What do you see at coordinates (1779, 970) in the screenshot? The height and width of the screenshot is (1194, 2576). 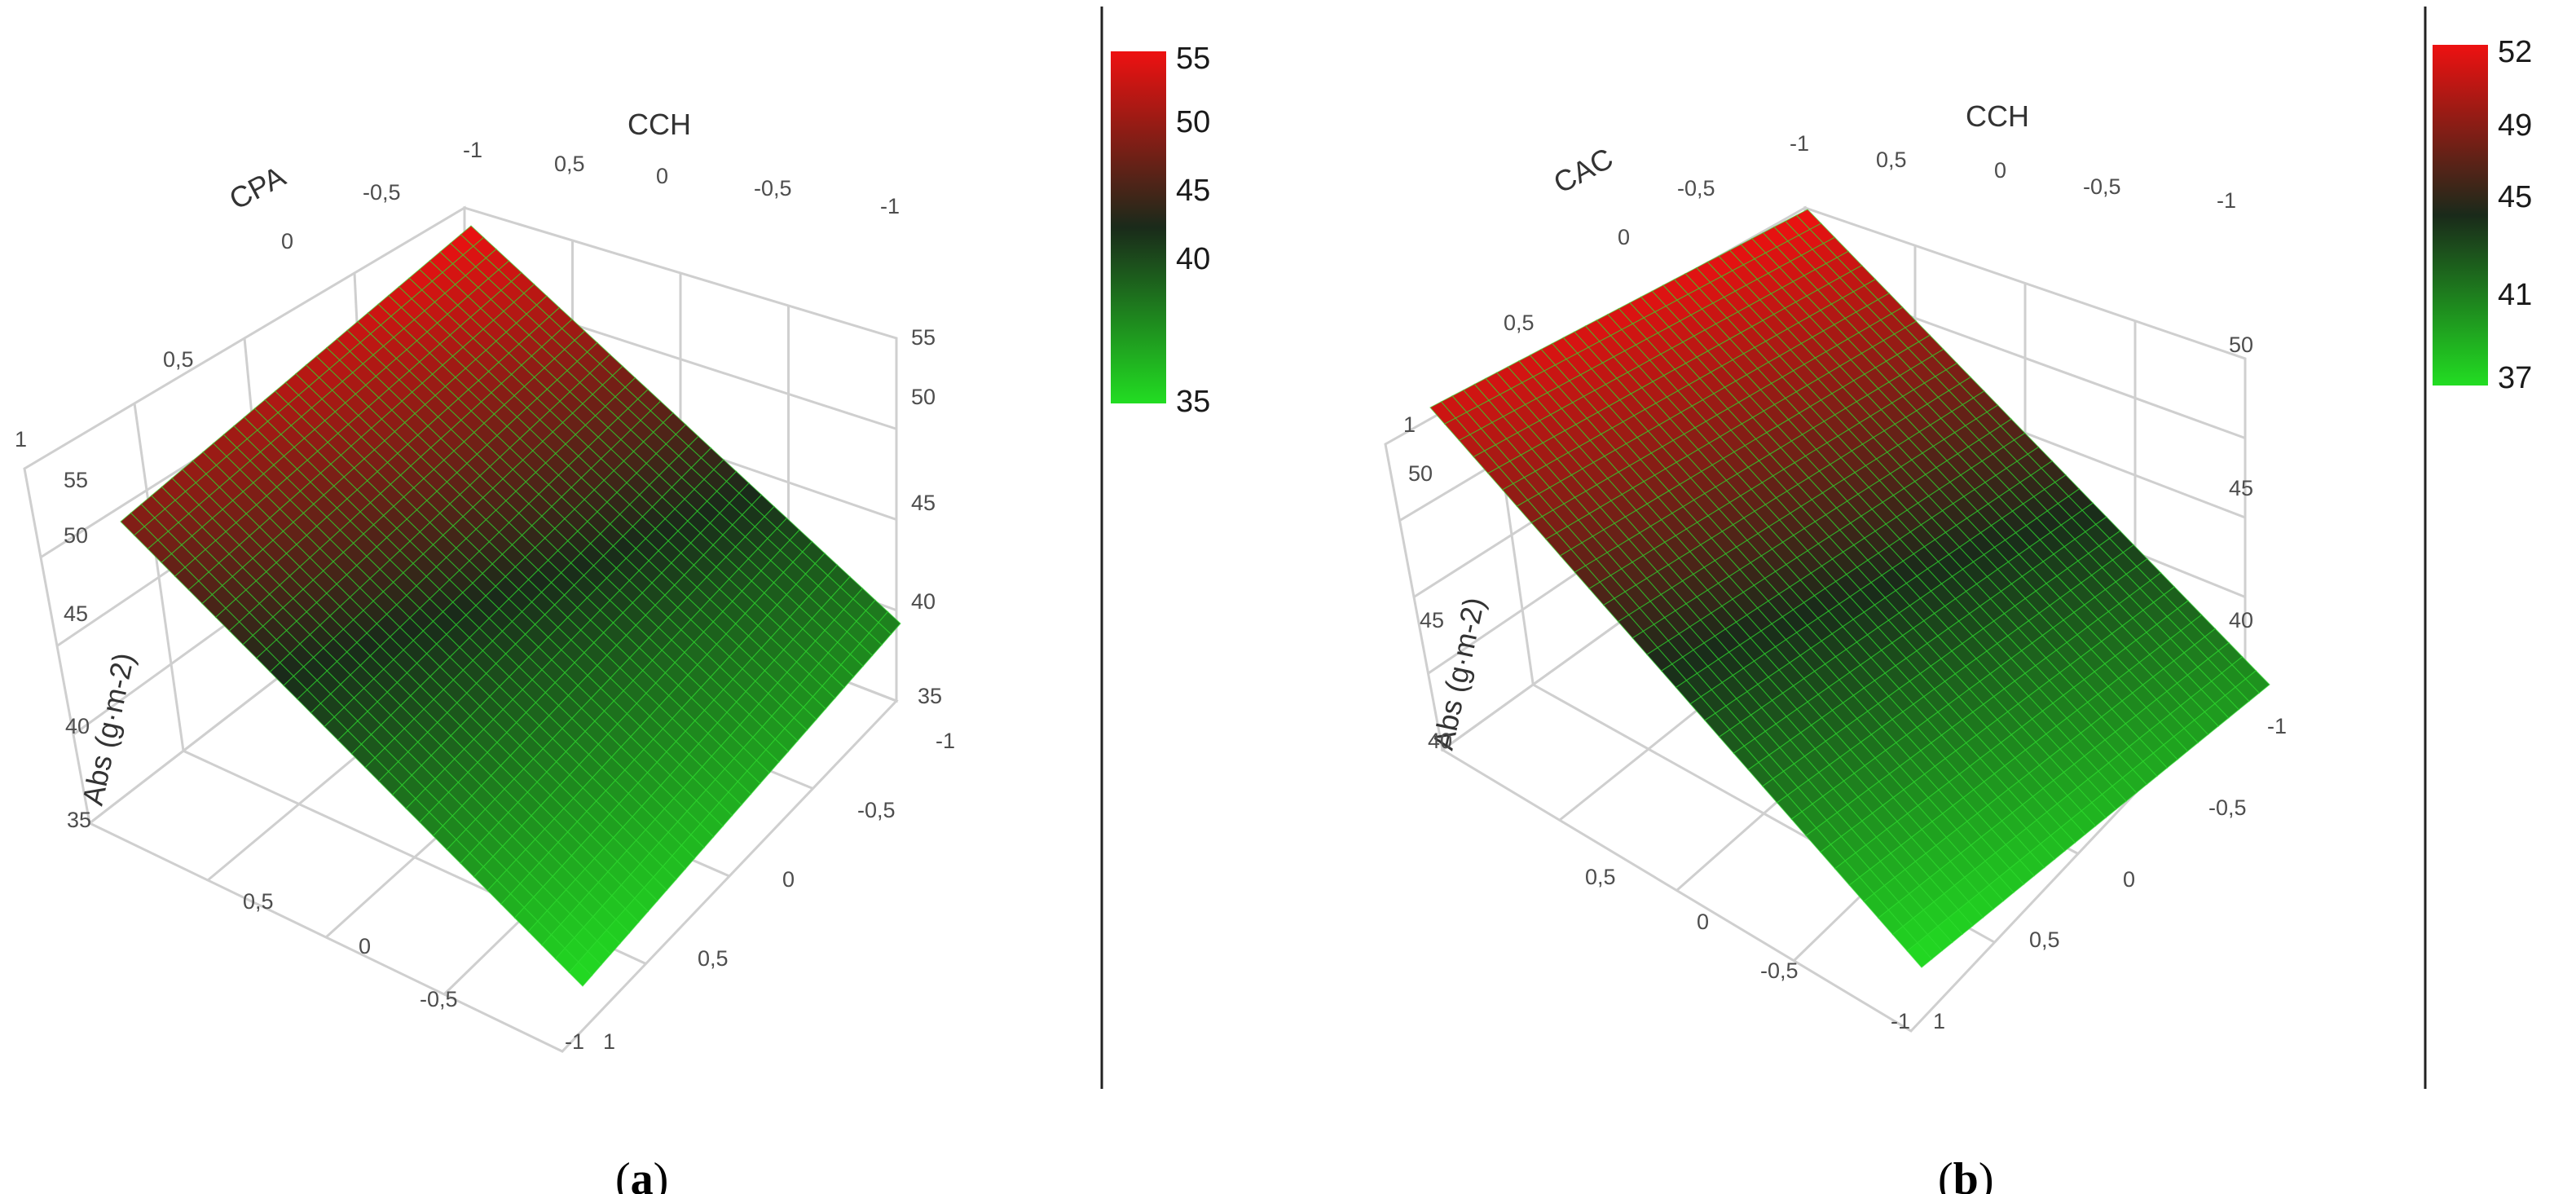 I see `panel-b-front-tick-left: -0,5` at bounding box center [1779, 970].